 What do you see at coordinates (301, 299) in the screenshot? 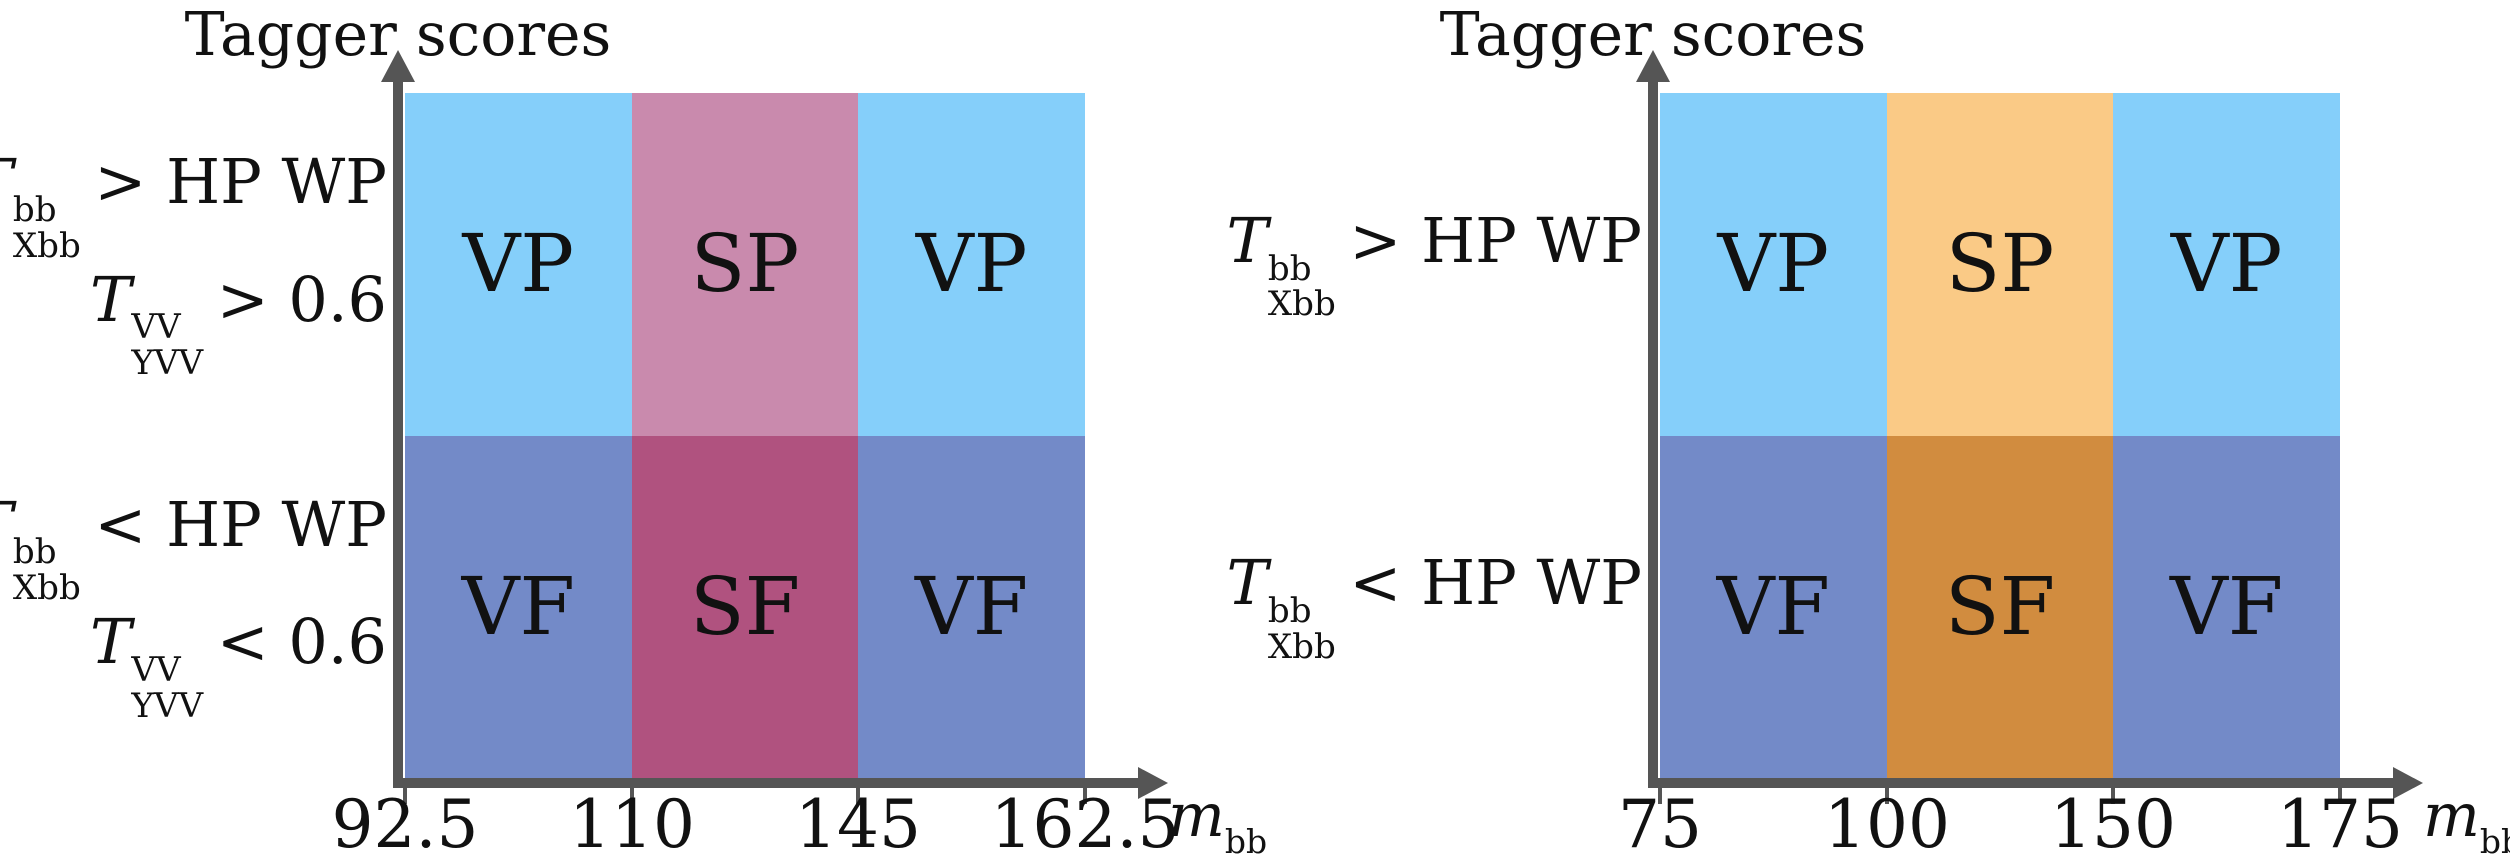
I see `condition-text: > 0.6` at bounding box center [301, 299].